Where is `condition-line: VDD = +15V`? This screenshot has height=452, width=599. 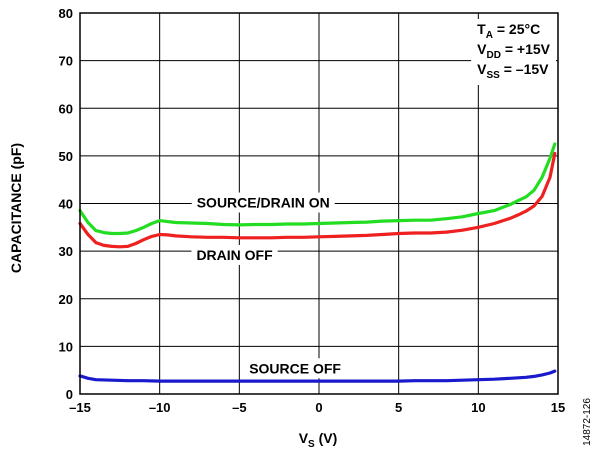 condition-line: VDD = +15V is located at coordinates (514, 51).